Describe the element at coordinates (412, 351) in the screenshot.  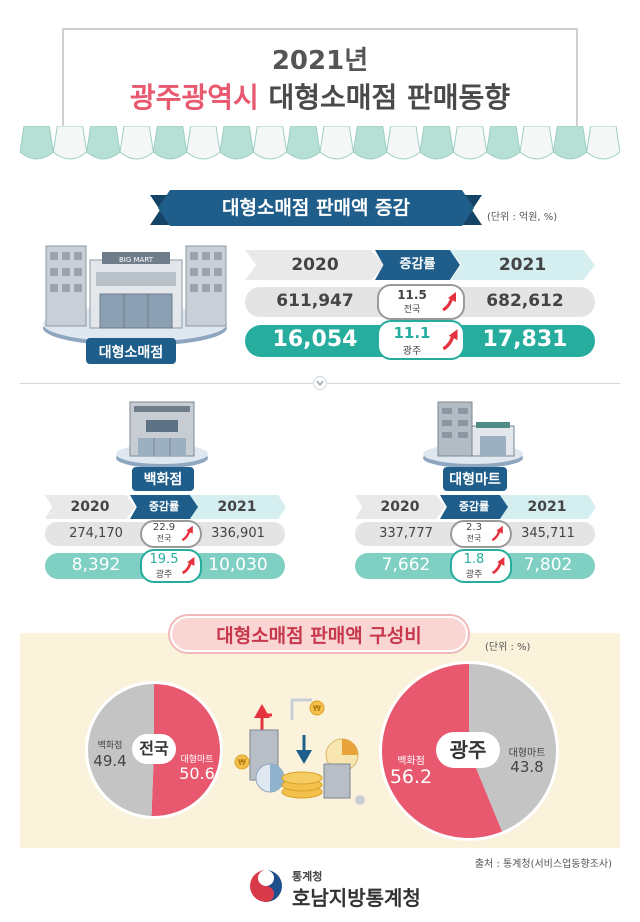
I see `gwangju-rate-label: 광주` at that location.